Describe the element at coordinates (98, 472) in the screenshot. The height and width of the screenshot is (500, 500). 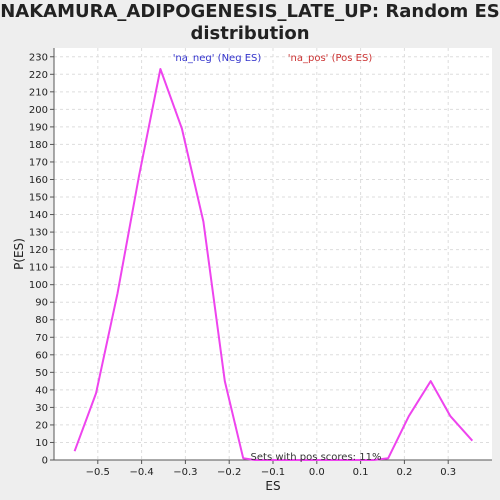
I see `x-tick-label-0: −0.5` at that location.